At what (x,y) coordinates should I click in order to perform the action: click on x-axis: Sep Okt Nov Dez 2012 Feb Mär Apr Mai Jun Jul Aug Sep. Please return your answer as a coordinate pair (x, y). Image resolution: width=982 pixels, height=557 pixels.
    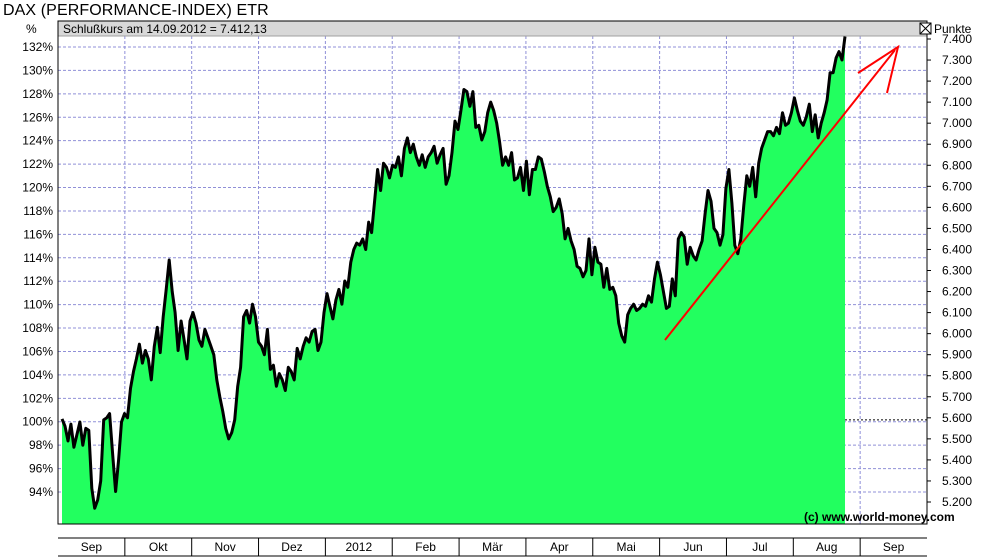
    Looking at the image, I should click on (493, 547).